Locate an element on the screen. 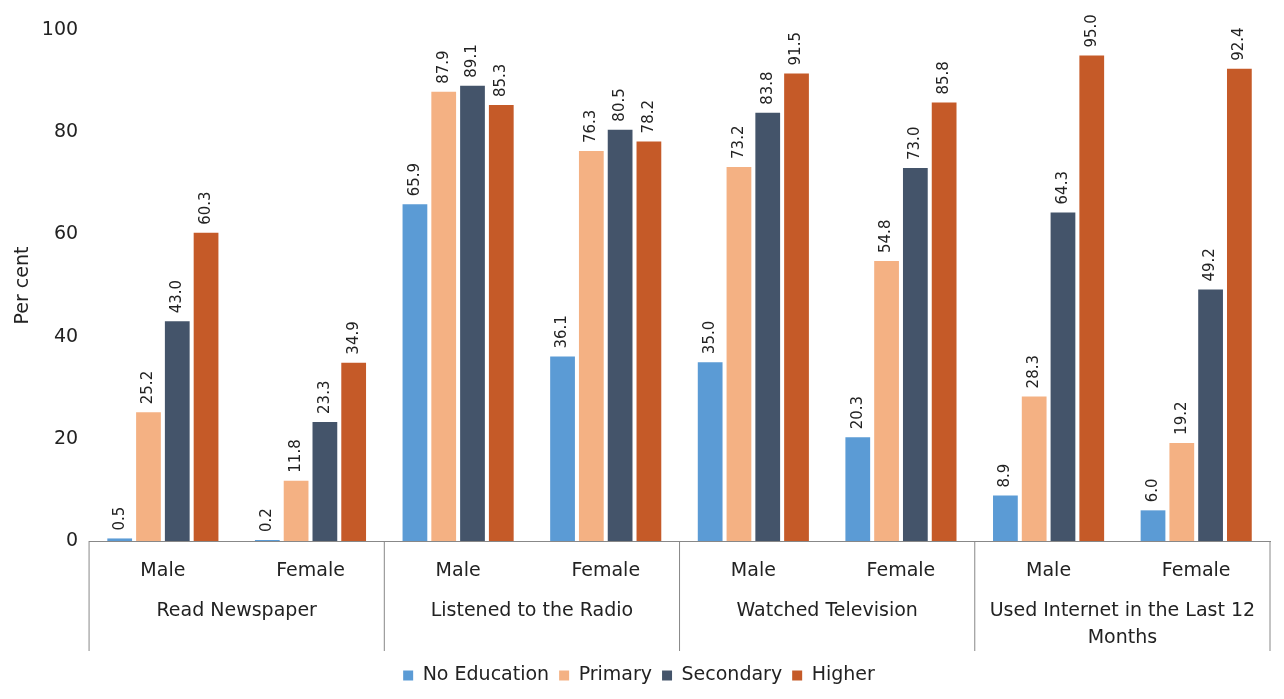 This screenshot has height=699, width=1284. data-label: 6.0 is located at coordinates (1151, 490).